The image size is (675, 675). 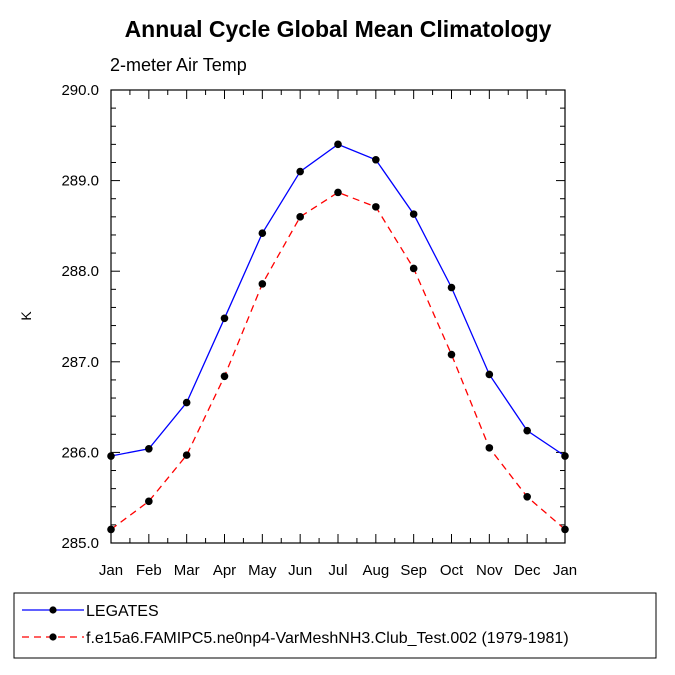 What do you see at coordinates (80, 452) in the screenshot?
I see `y-tick-label: 286.0` at bounding box center [80, 452].